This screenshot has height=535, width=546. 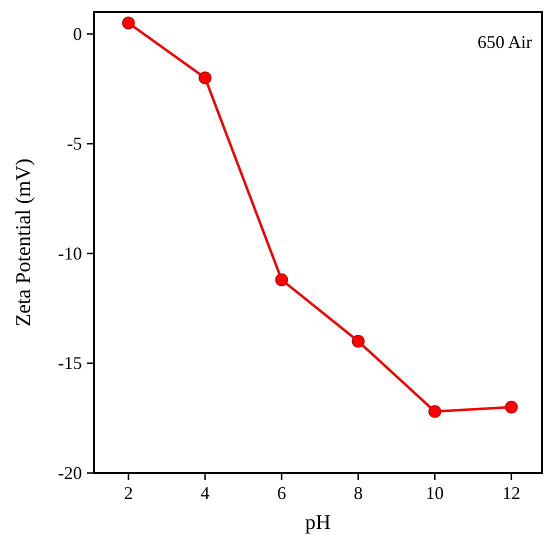 I want to click on x-tick-label: 10, so click(x=435, y=493).